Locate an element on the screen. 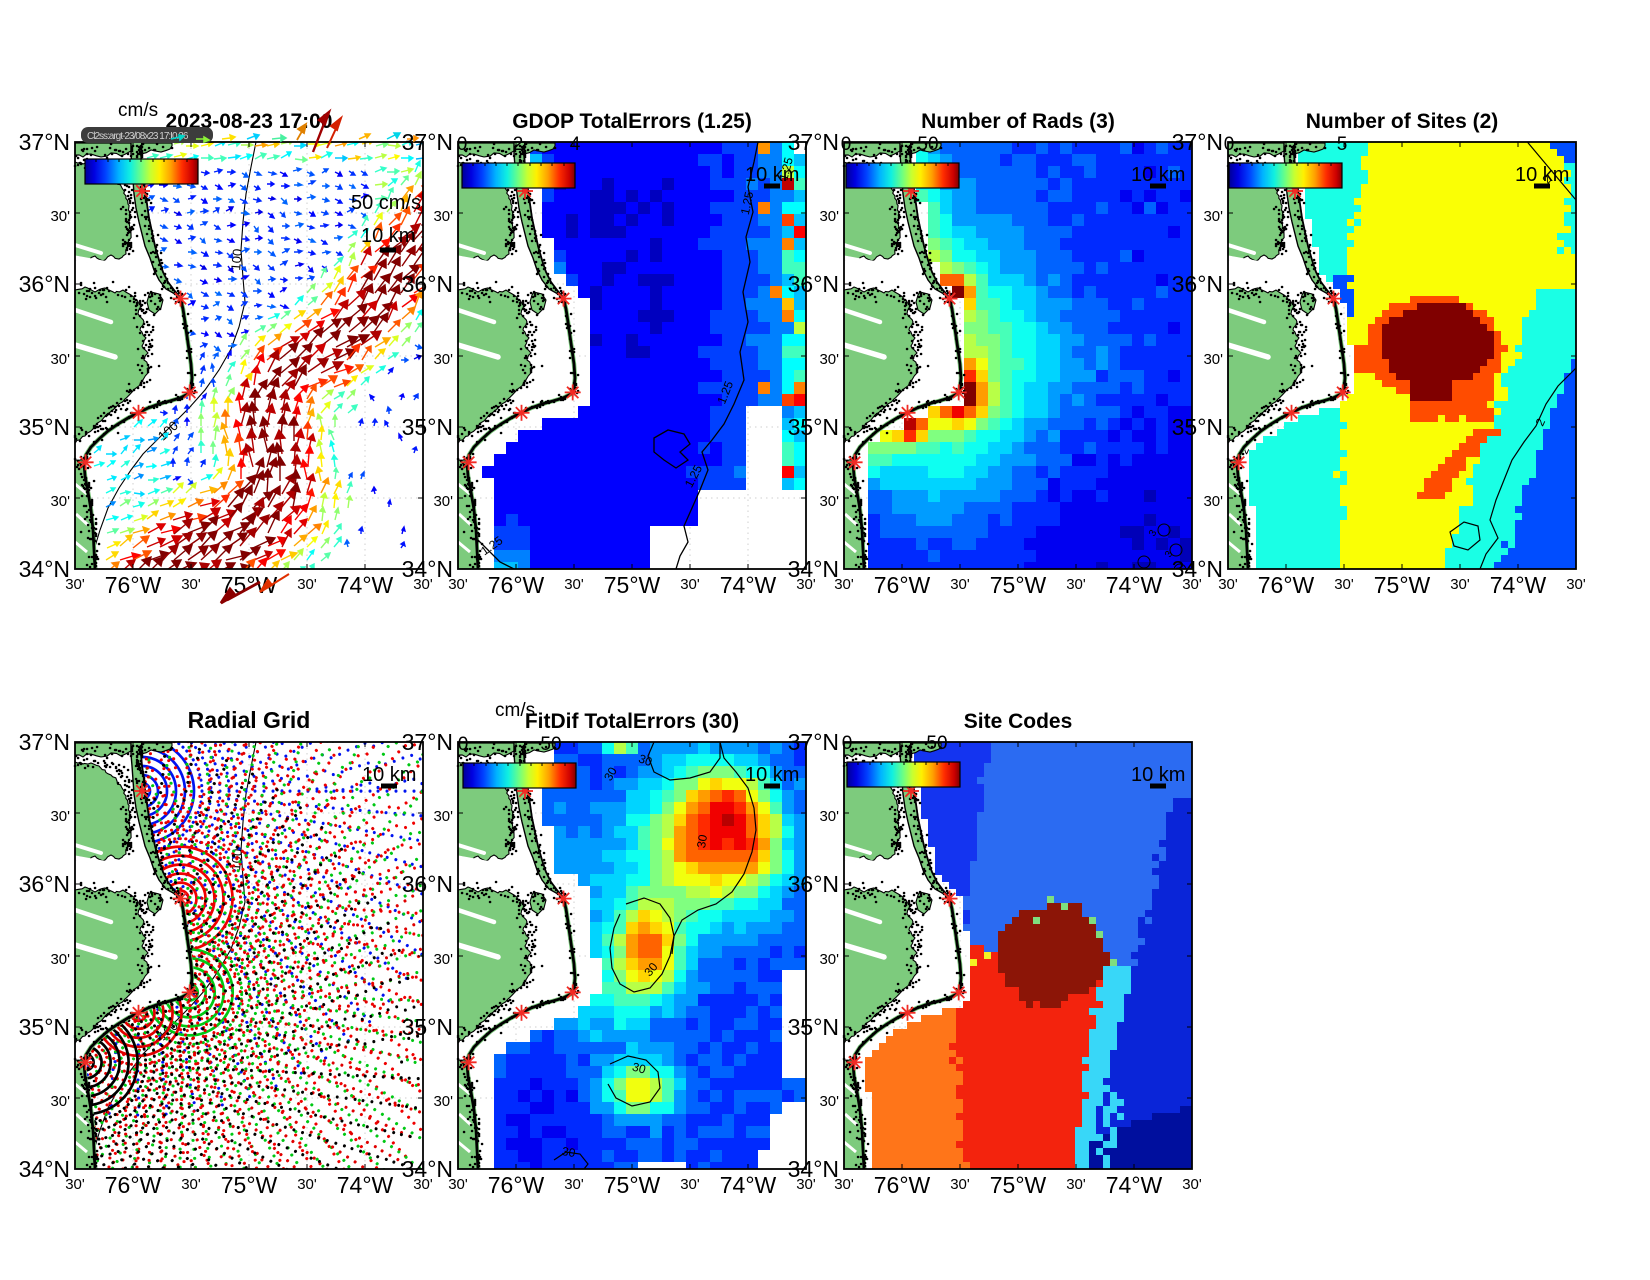 The width and height of the screenshot is (1650, 1280). svg-text: 5 is located at coordinates (1342, 144).